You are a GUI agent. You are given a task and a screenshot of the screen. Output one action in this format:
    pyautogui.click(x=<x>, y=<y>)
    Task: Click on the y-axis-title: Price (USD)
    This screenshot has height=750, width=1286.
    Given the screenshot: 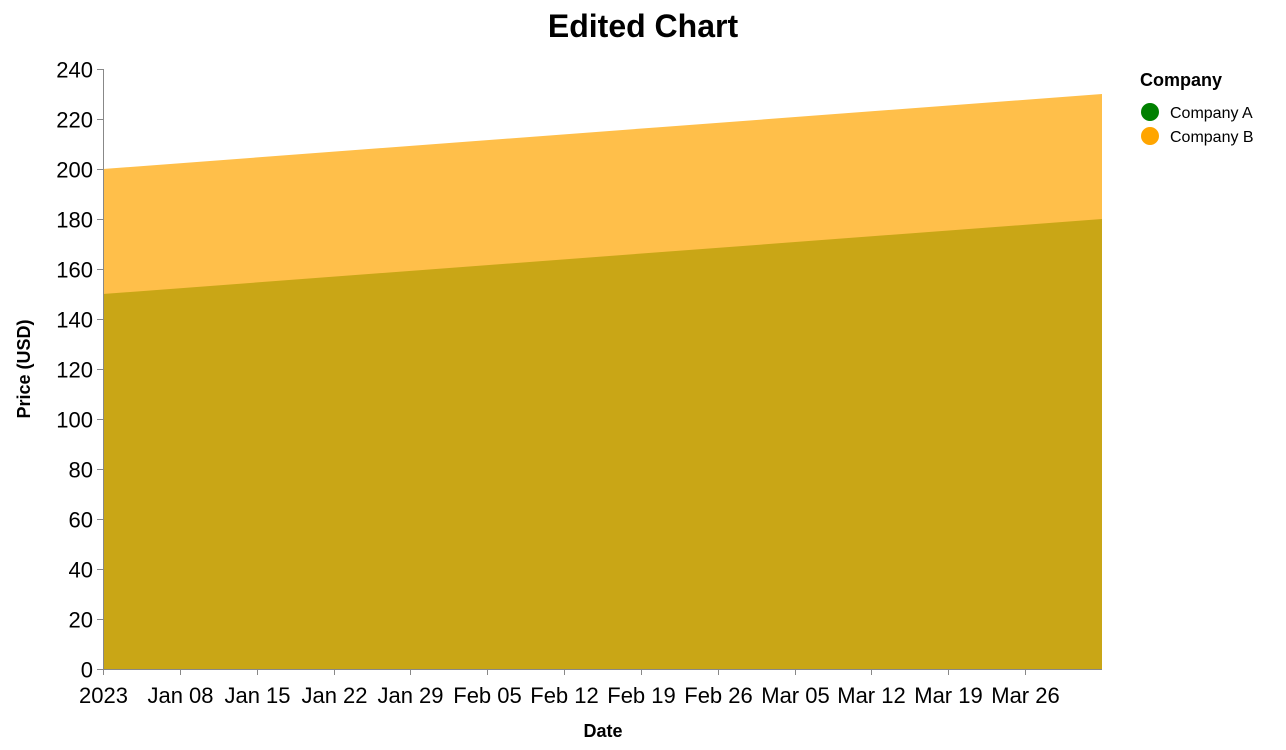 What is the action you would take?
    pyautogui.click(x=24, y=368)
    